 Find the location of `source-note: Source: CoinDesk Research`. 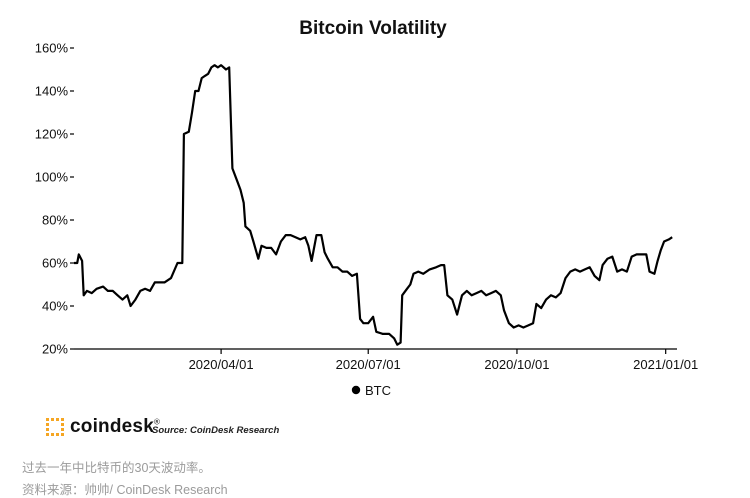

source-note: Source: CoinDesk Research is located at coordinates (216, 430).